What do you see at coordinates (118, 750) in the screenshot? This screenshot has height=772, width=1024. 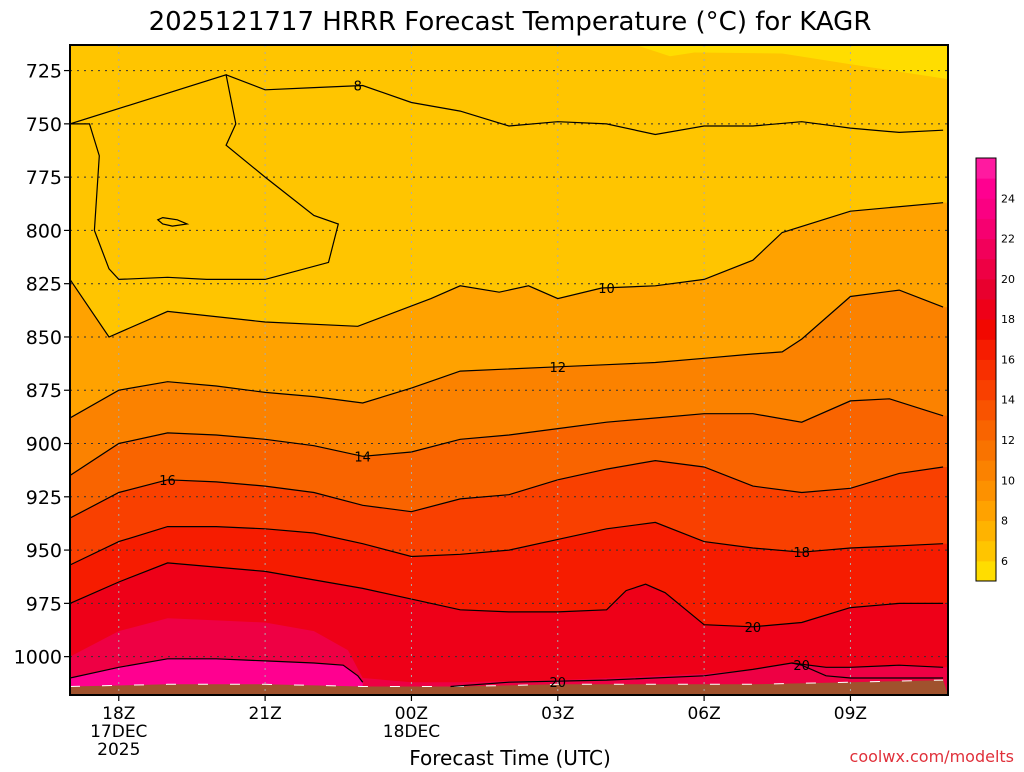 I see `x-tick-label: 2025` at bounding box center [118, 750].